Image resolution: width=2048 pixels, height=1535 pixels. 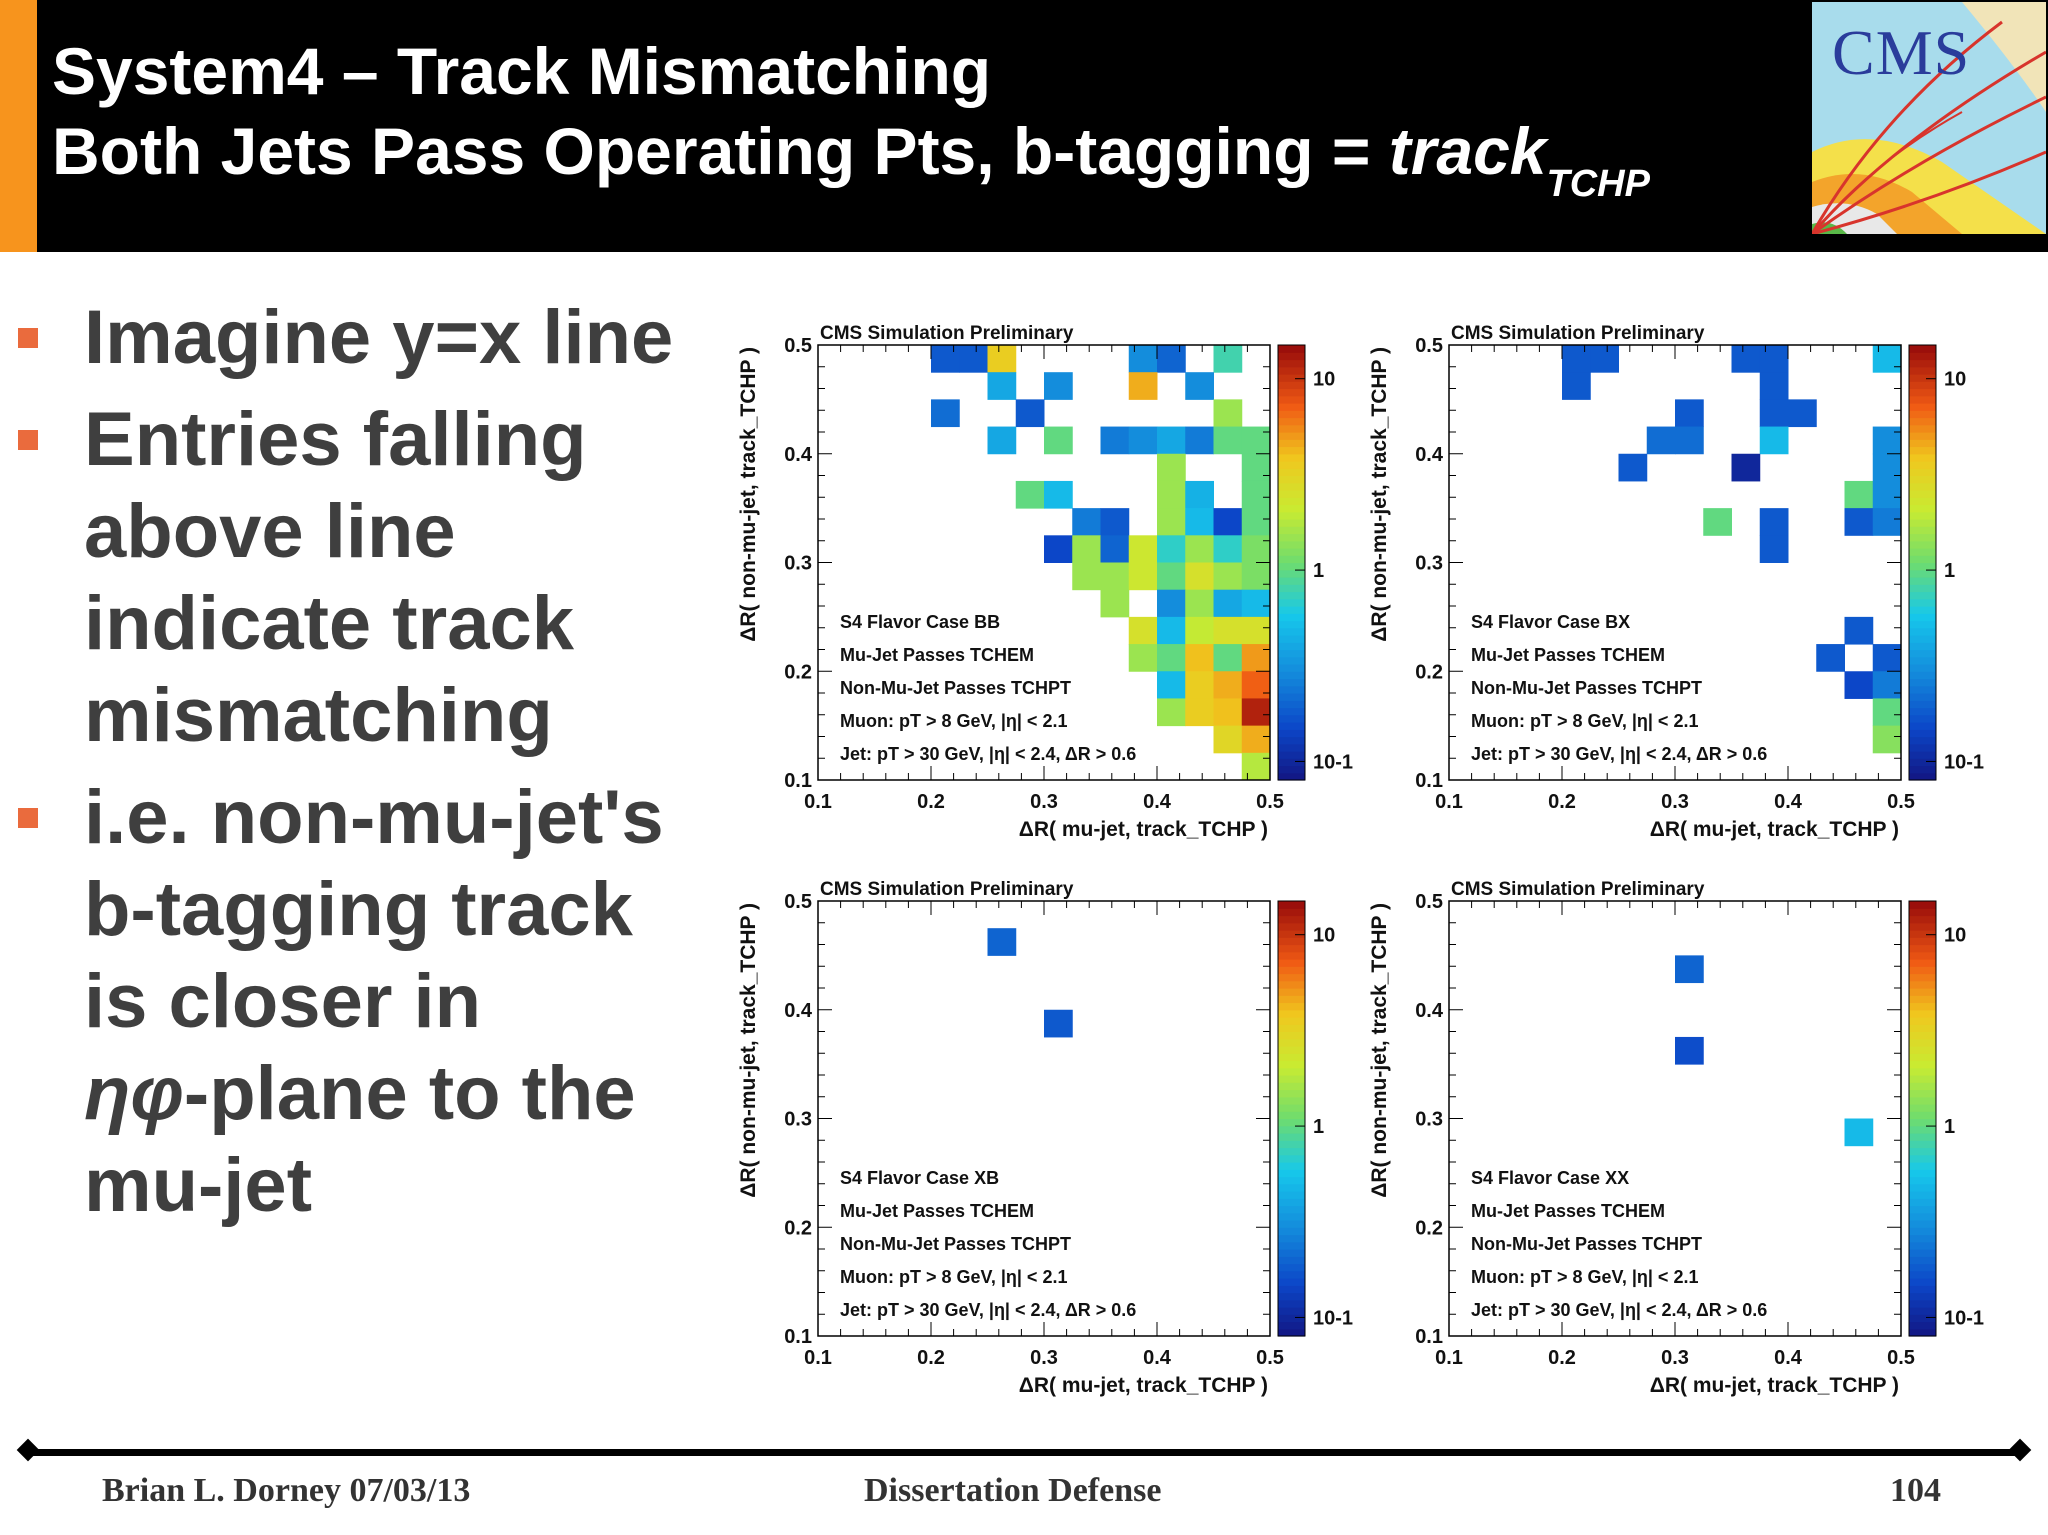 What do you see at coordinates (1291, 562) in the screenshot?
I see `colorbar-frame` at bounding box center [1291, 562].